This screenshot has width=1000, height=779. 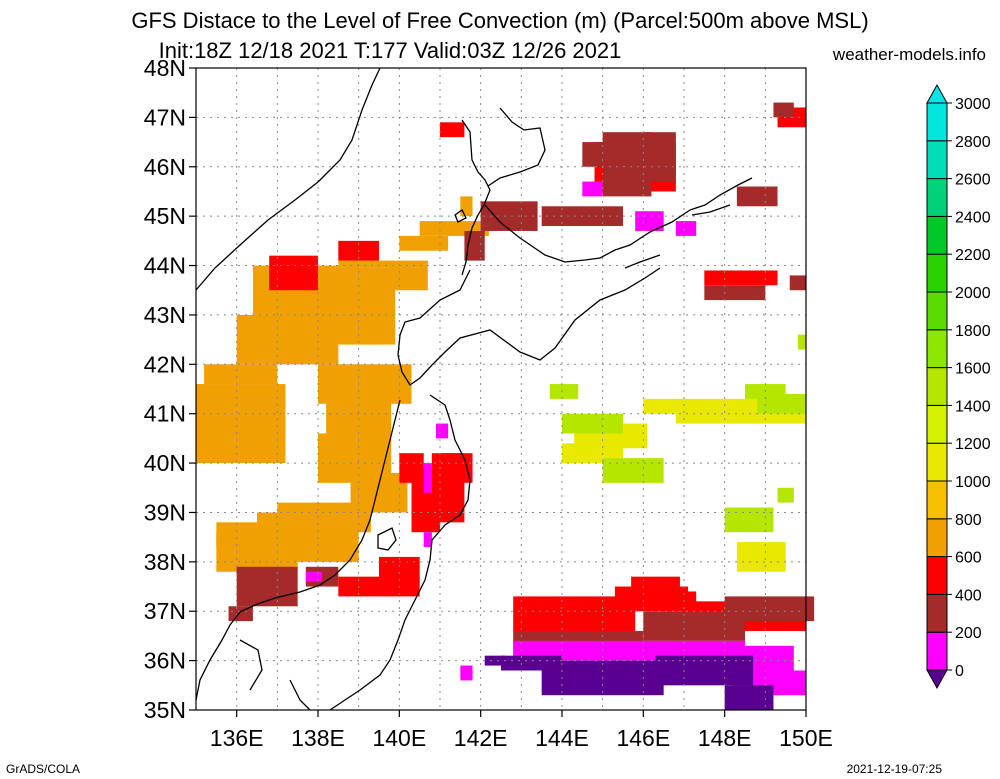 What do you see at coordinates (894, 769) in the screenshot?
I see `generation-timestamp: 2021-12-19-07:25` at bounding box center [894, 769].